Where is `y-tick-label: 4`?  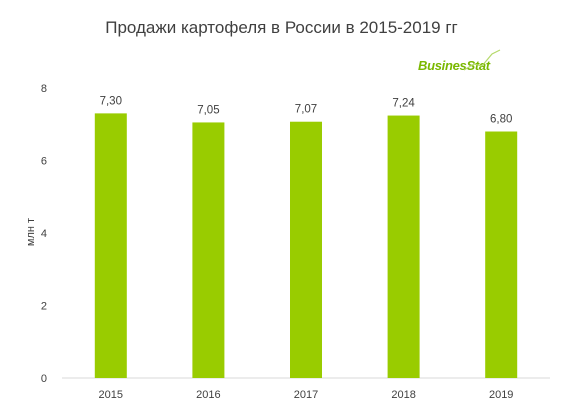
y-tick-label: 4 is located at coordinates (44, 234).